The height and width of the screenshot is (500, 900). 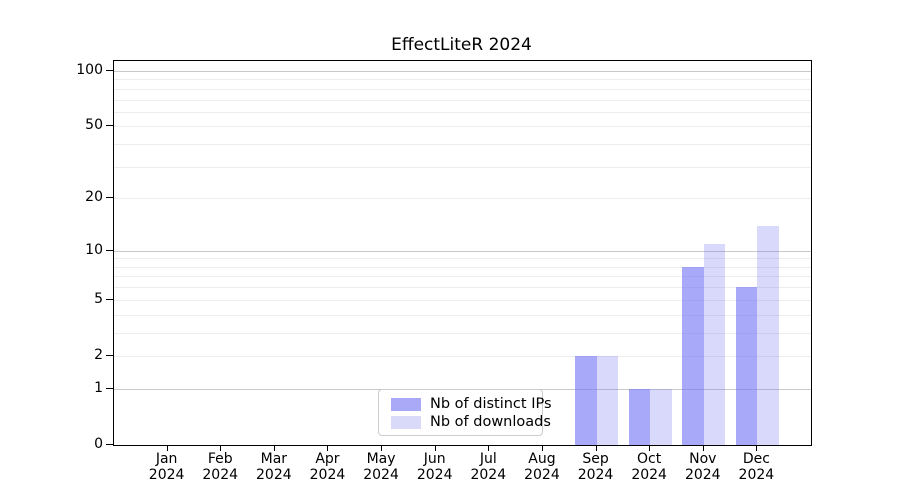 I want to click on y-tick-label: 10, so click(x=94, y=249).